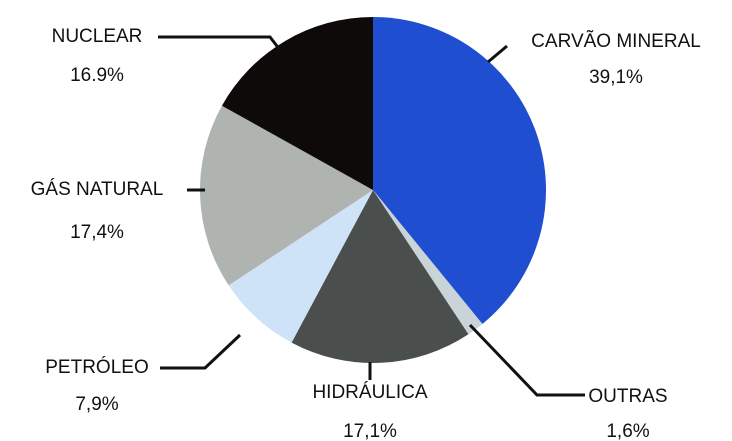 This screenshot has height=441, width=732. What do you see at coordinates (97, 232) in the screenshot?
I see `value-label: 17,4%` at bounding box center [97, 232].